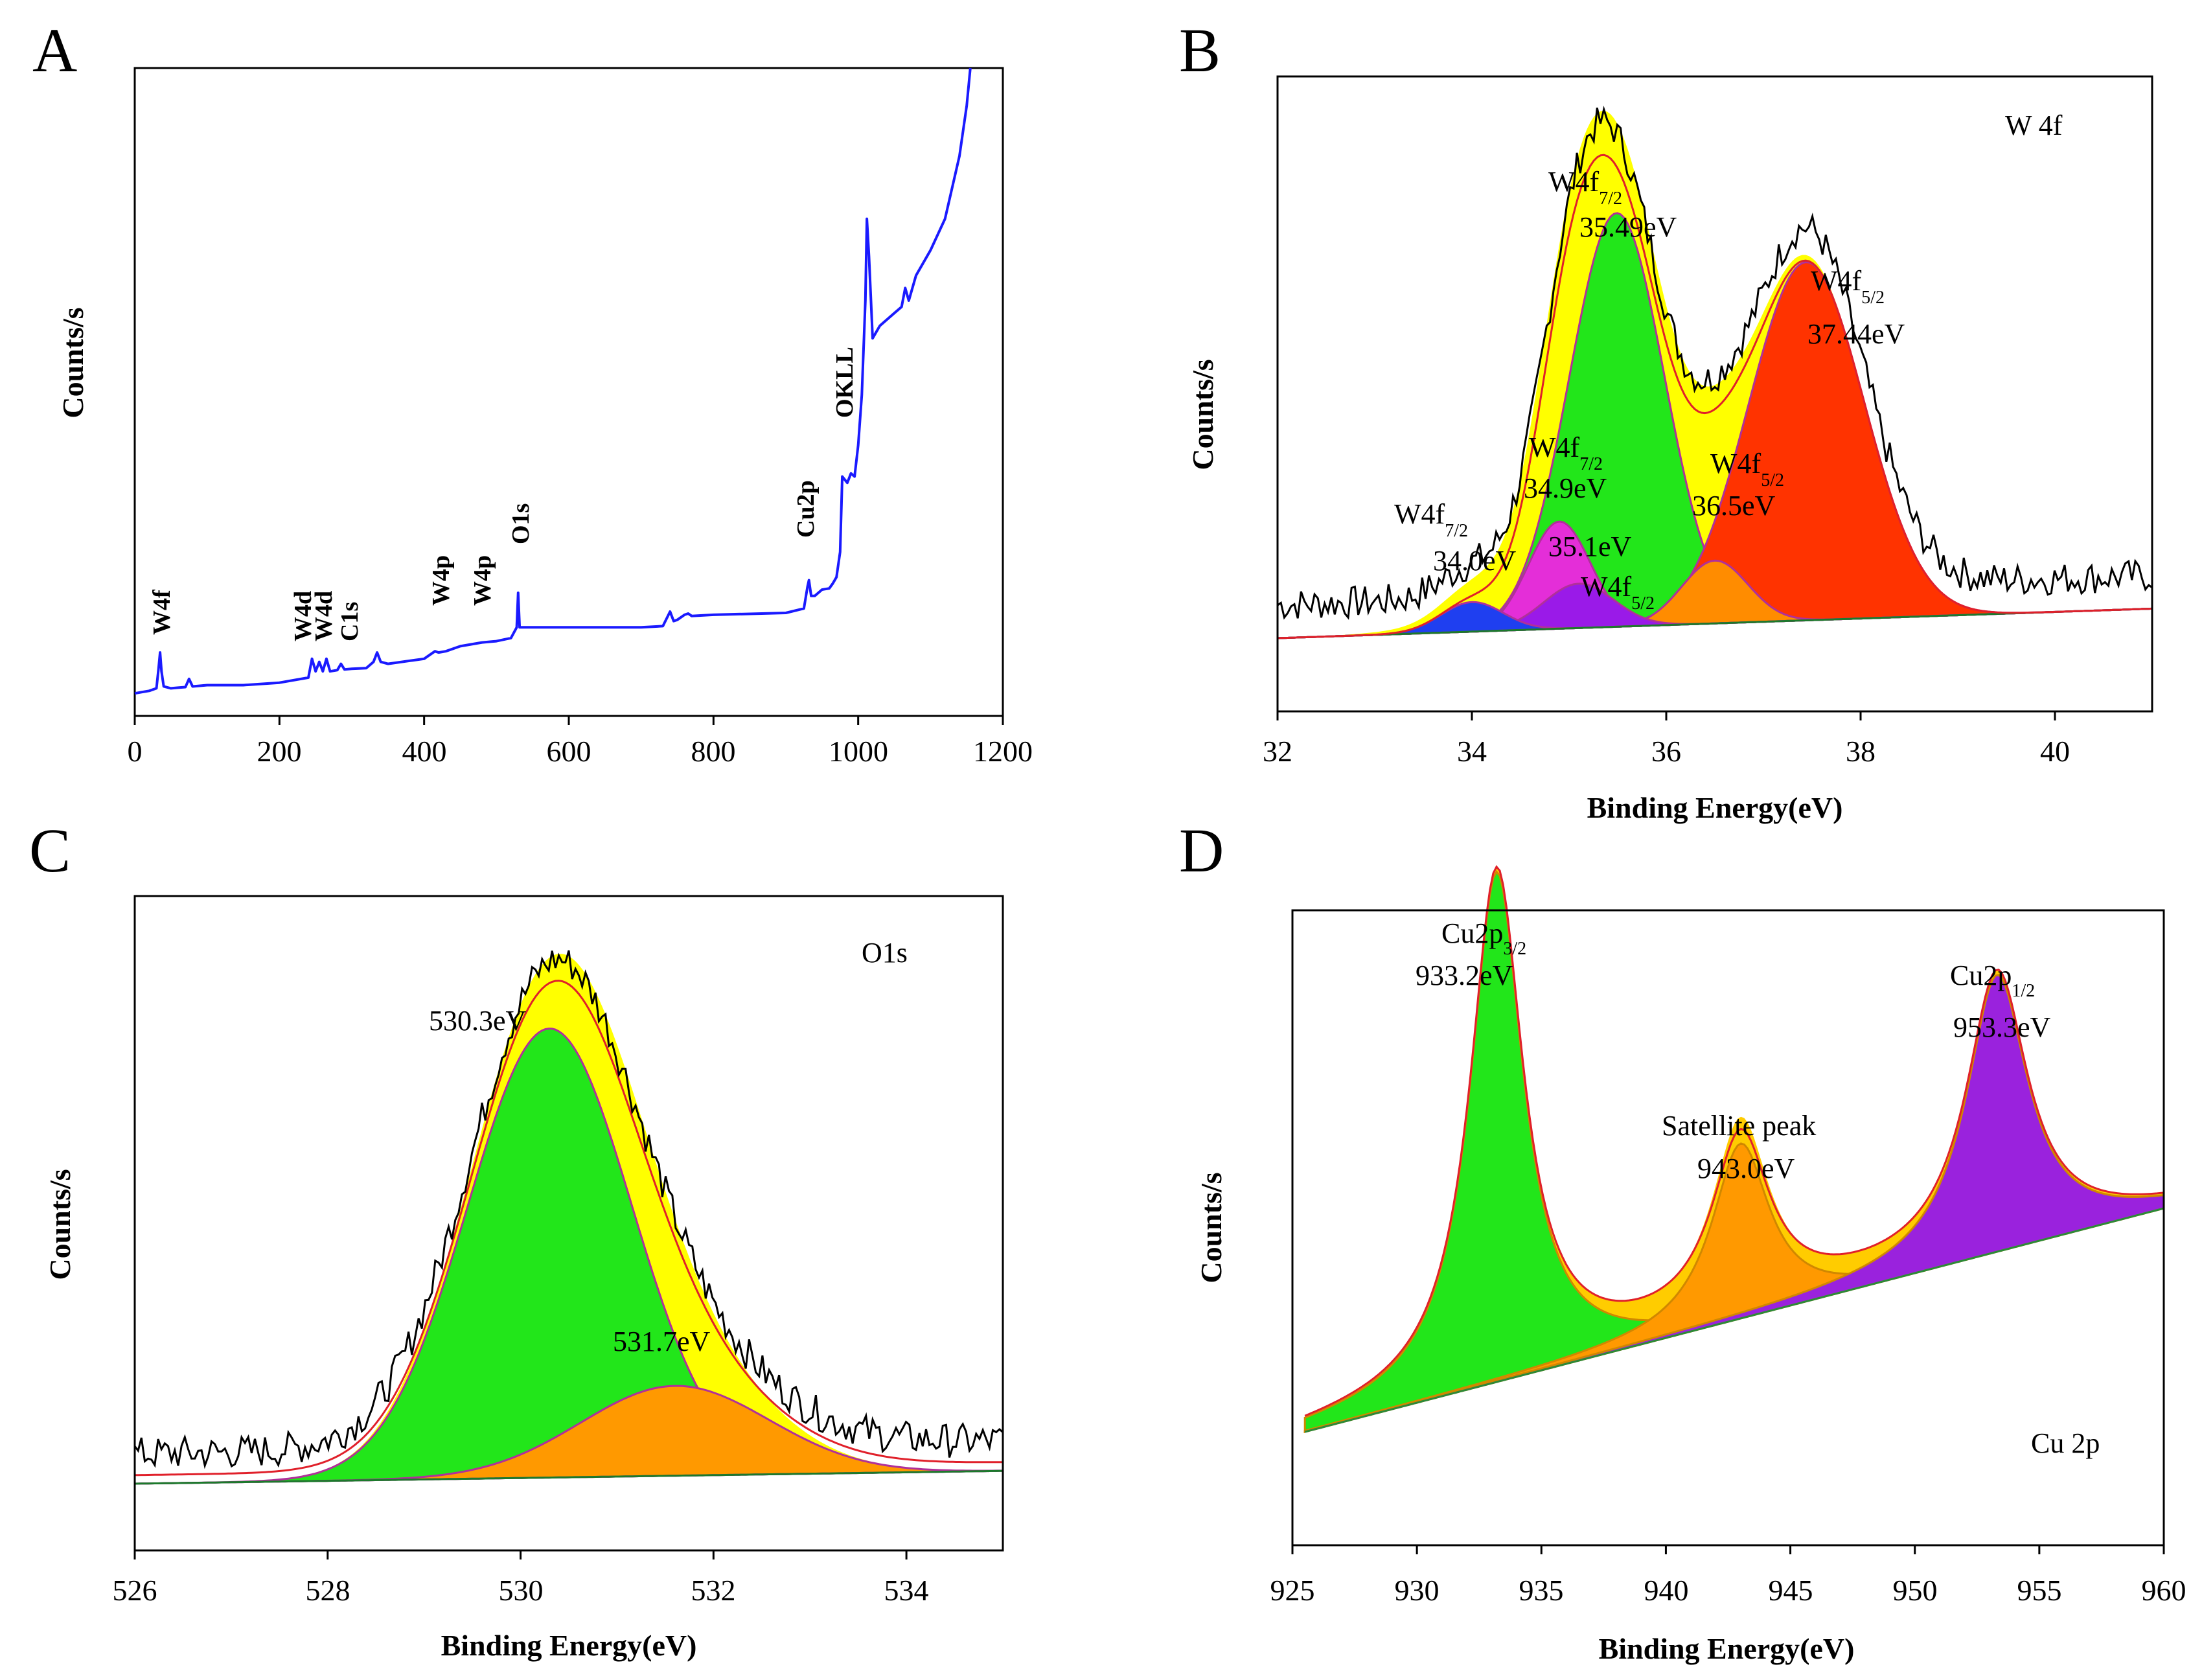  What do you see at coordinates (1417, 1590) in the screenshot?
I see `x-tick-label: 930` at bounding box center [1417, 1590].